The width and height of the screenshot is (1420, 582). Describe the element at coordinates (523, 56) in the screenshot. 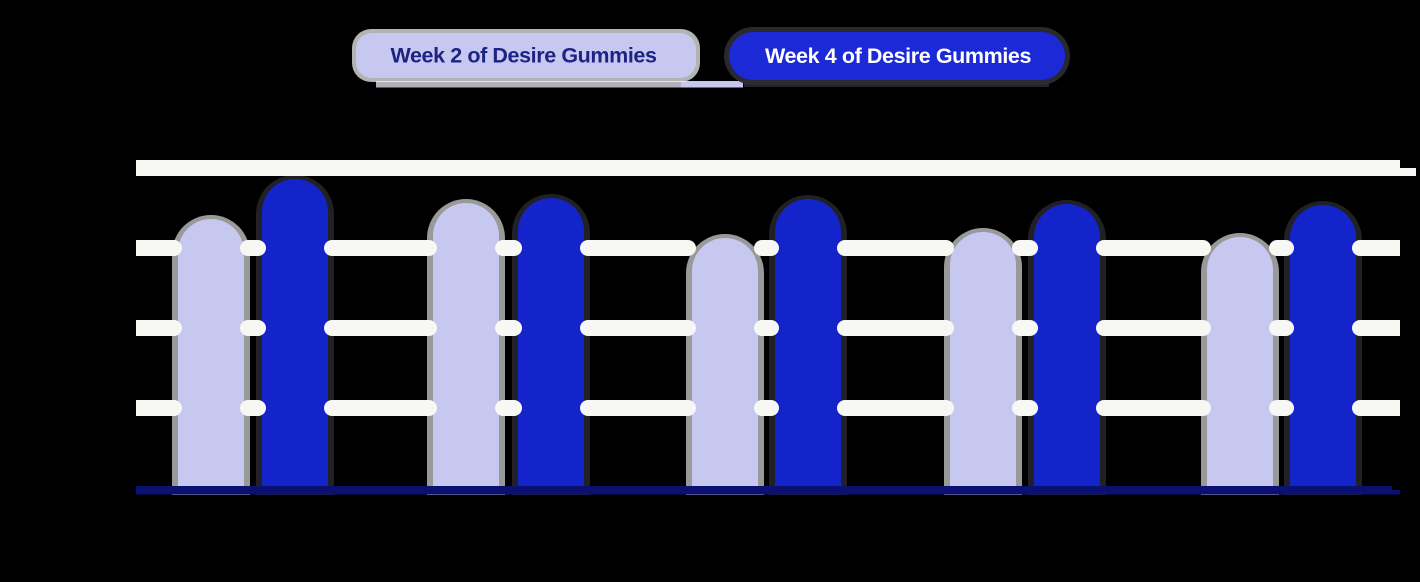

I see `svg-text: Week 2 of Desire Gummies` at that location.